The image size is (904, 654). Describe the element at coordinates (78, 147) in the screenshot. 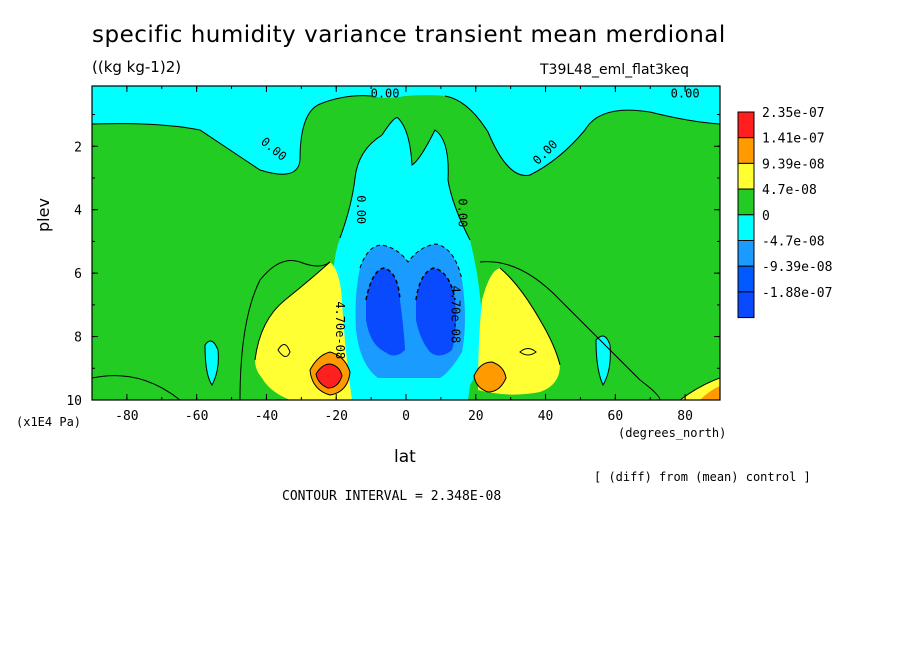

I see `y-tick-label: 2` at that location.